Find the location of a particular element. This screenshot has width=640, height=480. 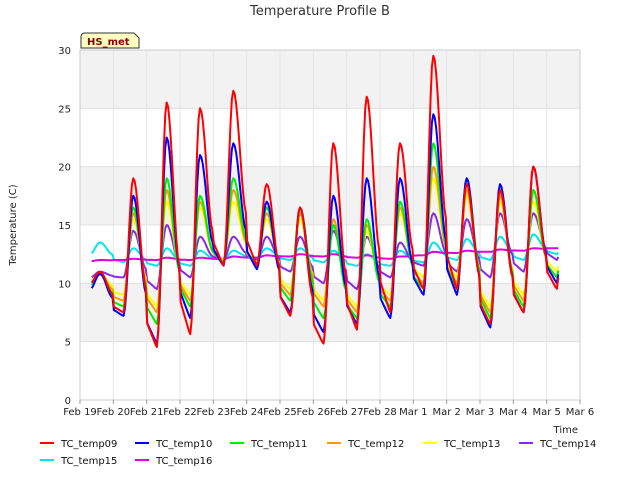

y-tick-label: 15 is located at coordinates (64, 226).